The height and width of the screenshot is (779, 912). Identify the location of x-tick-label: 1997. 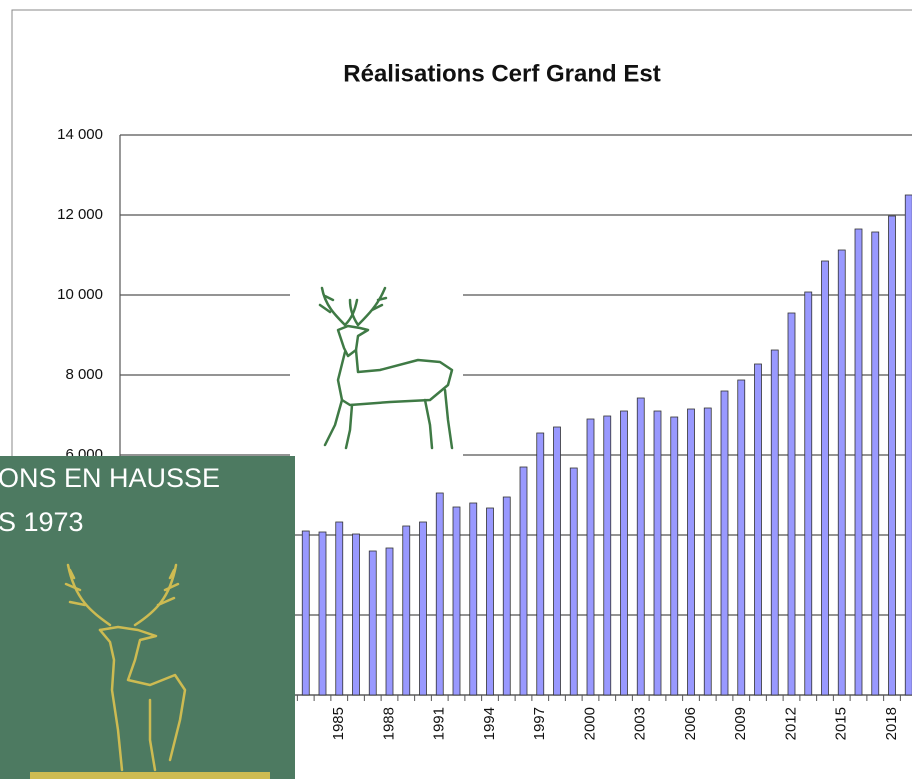
(539, 723).